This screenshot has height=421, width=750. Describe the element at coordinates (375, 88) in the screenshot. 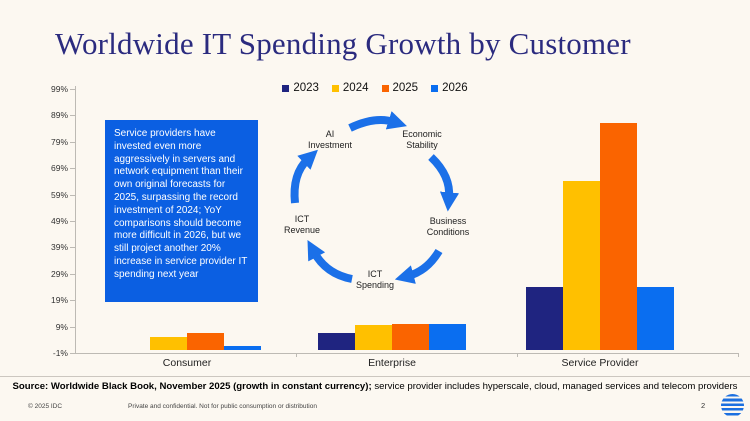

I see `legend: 2023 2024 2025 2026` at that location.